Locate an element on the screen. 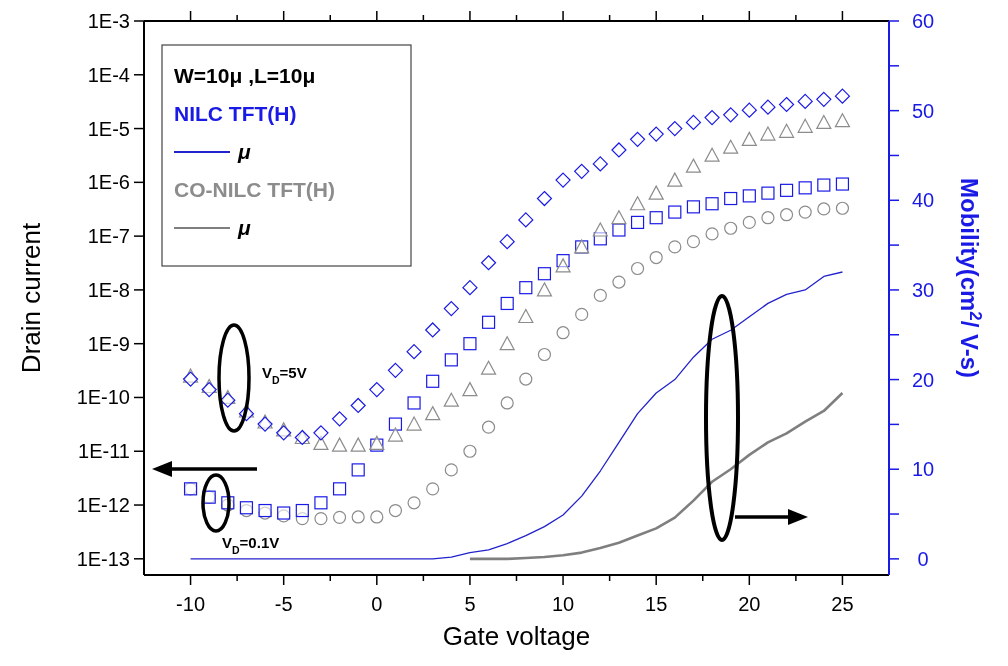  x-tick-label: 5 is located at coordinates (470, 604).